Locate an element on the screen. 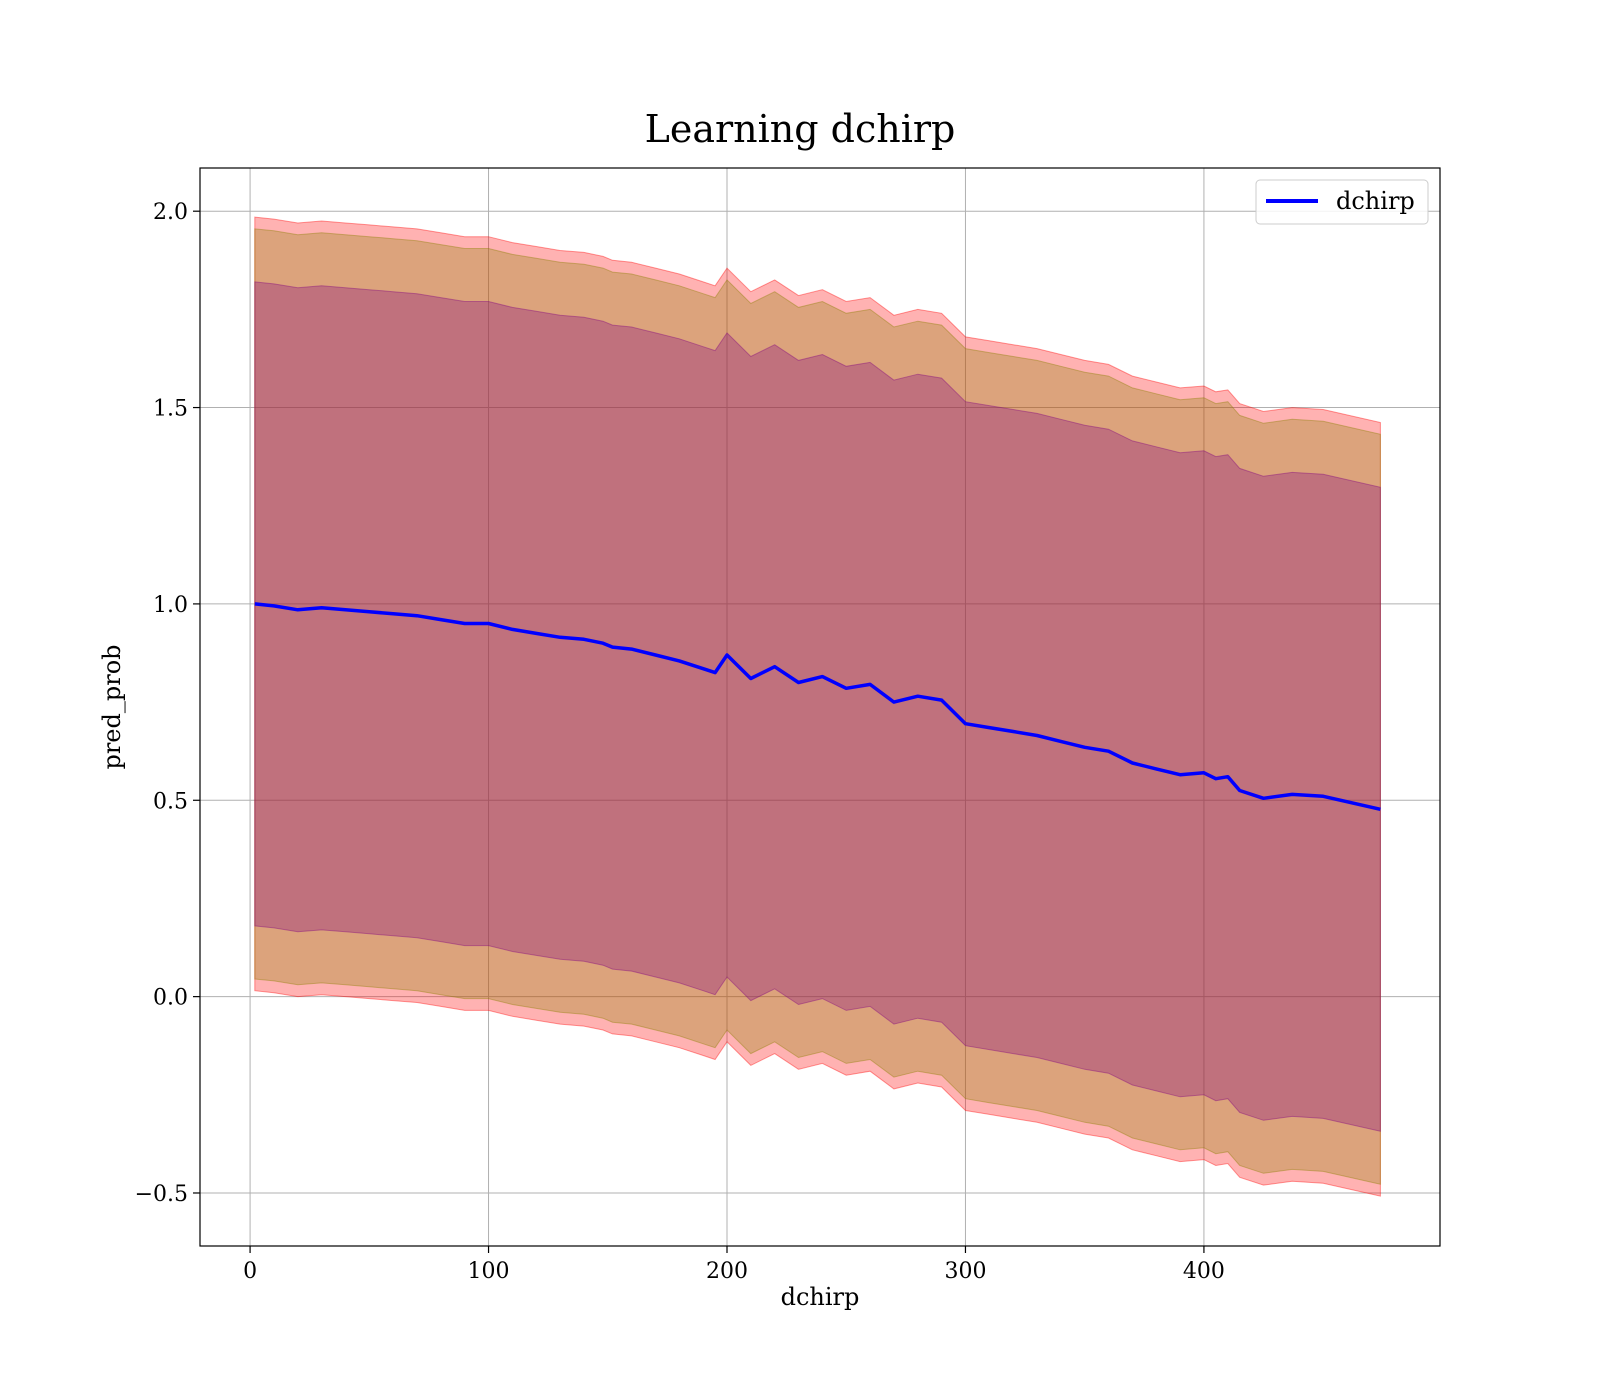  legend: dchirp is located at coordinates (1342, 202).